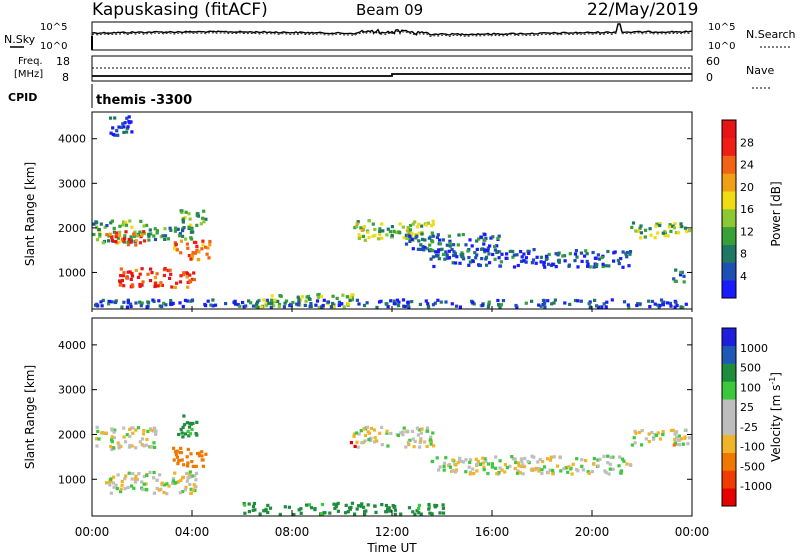  Describe the element at coordinates (643, 10) in the screenshot. I see `date-label: 22/May/2019` at that location.